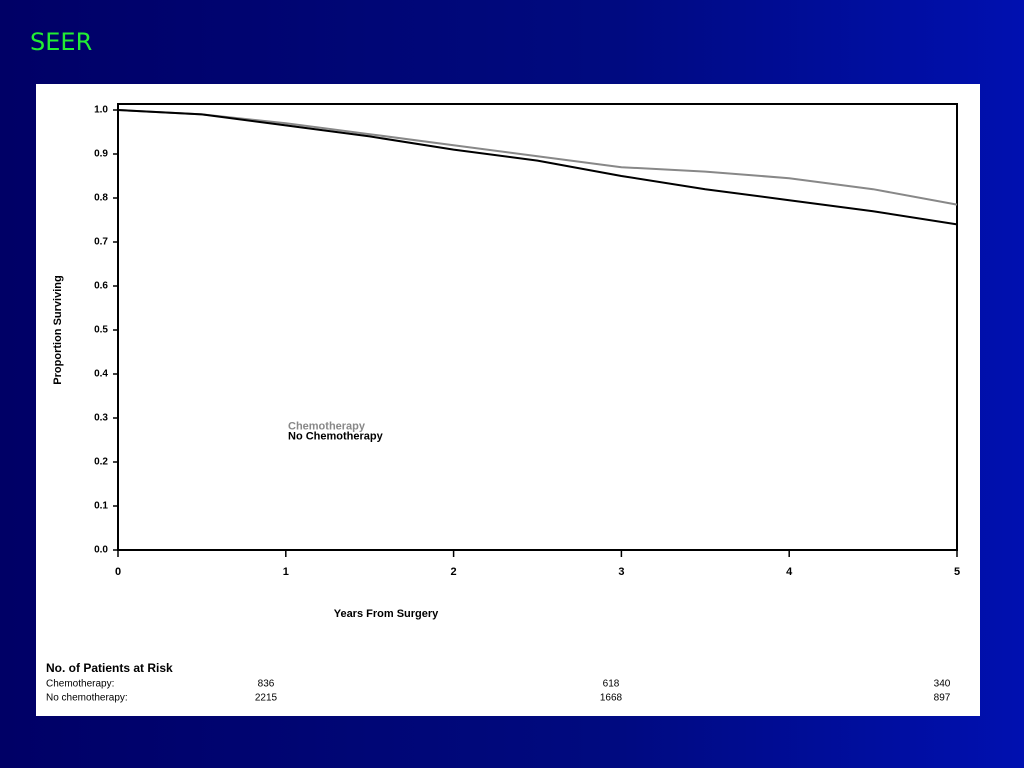 The width and height of the screenshot is (1024, 768). I want to click on at-risk-value: 340, so click(942, 684).